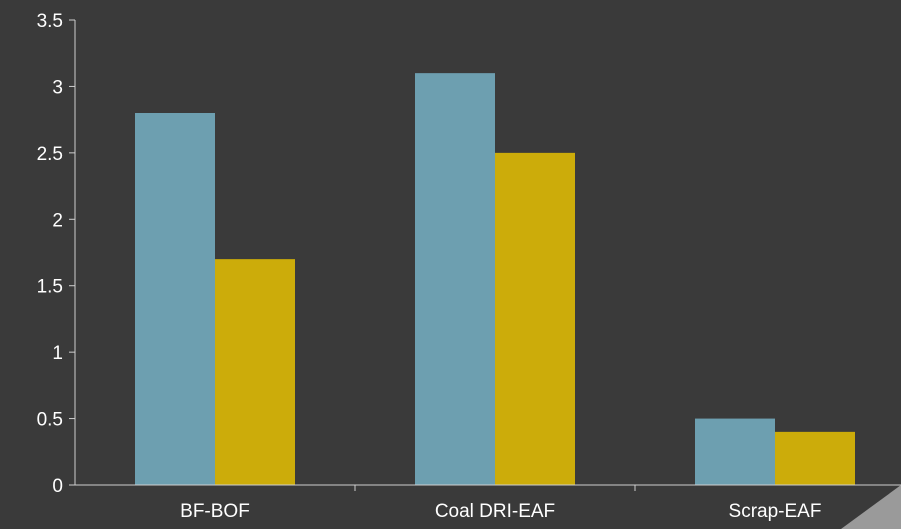  Describe the element at coordinates (871, 507) in the screenshot. I see `page-corner-decoration` at that location.